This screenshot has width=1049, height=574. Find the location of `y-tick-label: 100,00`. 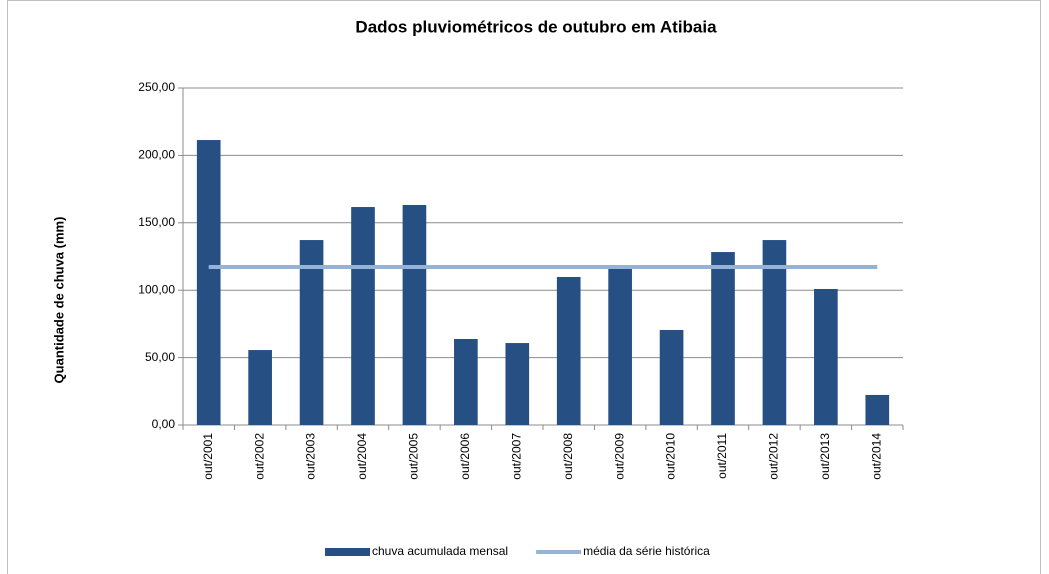

y-tick-label: 100,00 is located at coordinates (156, 289).